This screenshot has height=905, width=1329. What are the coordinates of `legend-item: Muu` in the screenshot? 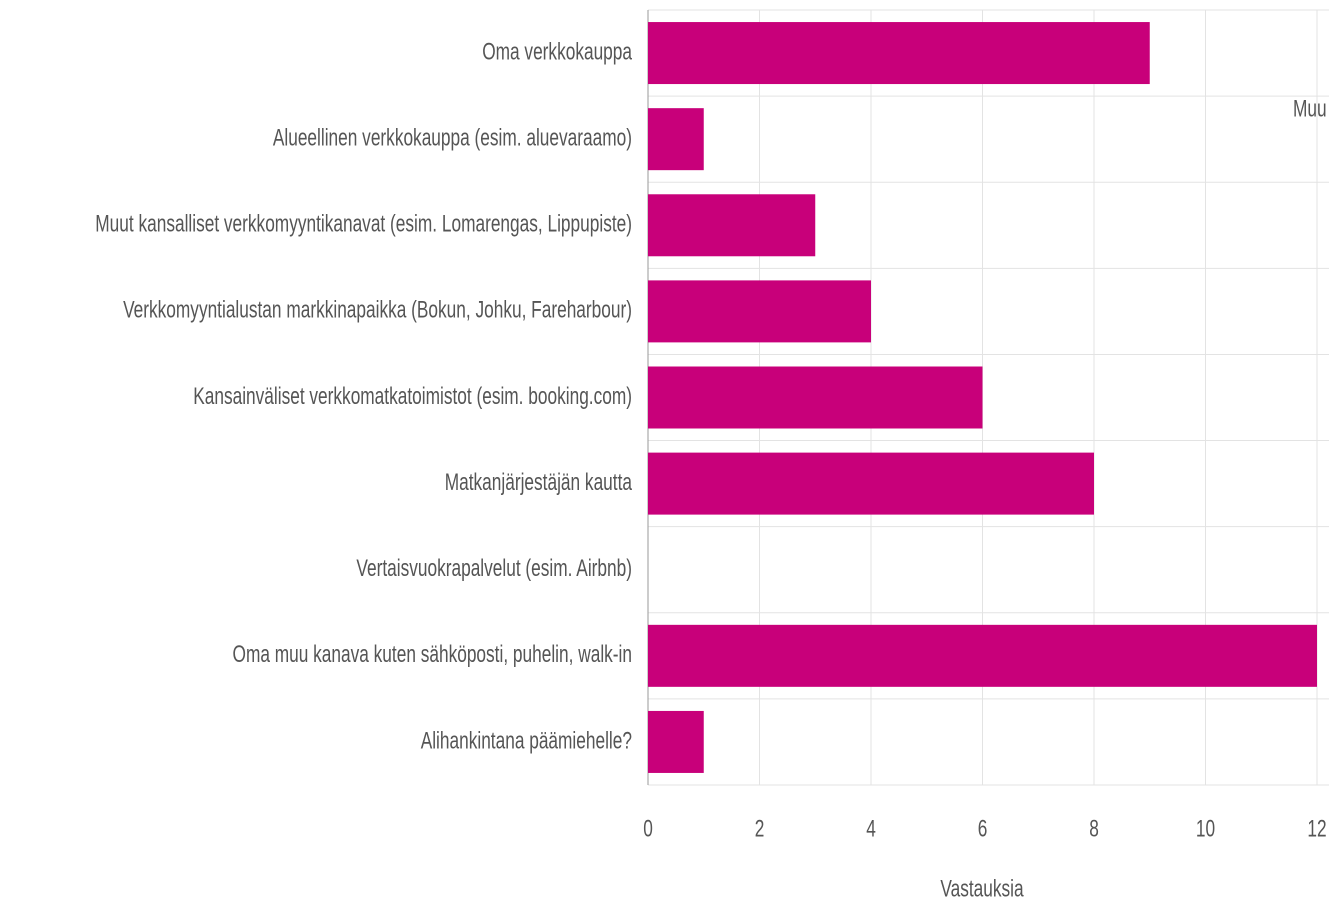 It's located at (1310, 109).